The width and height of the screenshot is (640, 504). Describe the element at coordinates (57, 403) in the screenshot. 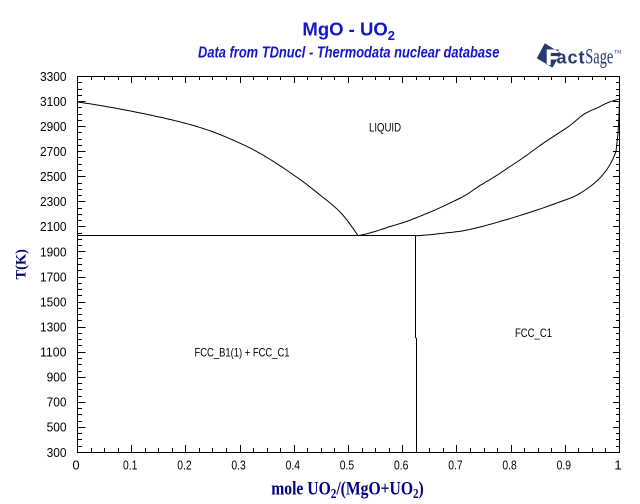

I see `svg-text: 700` at that location.